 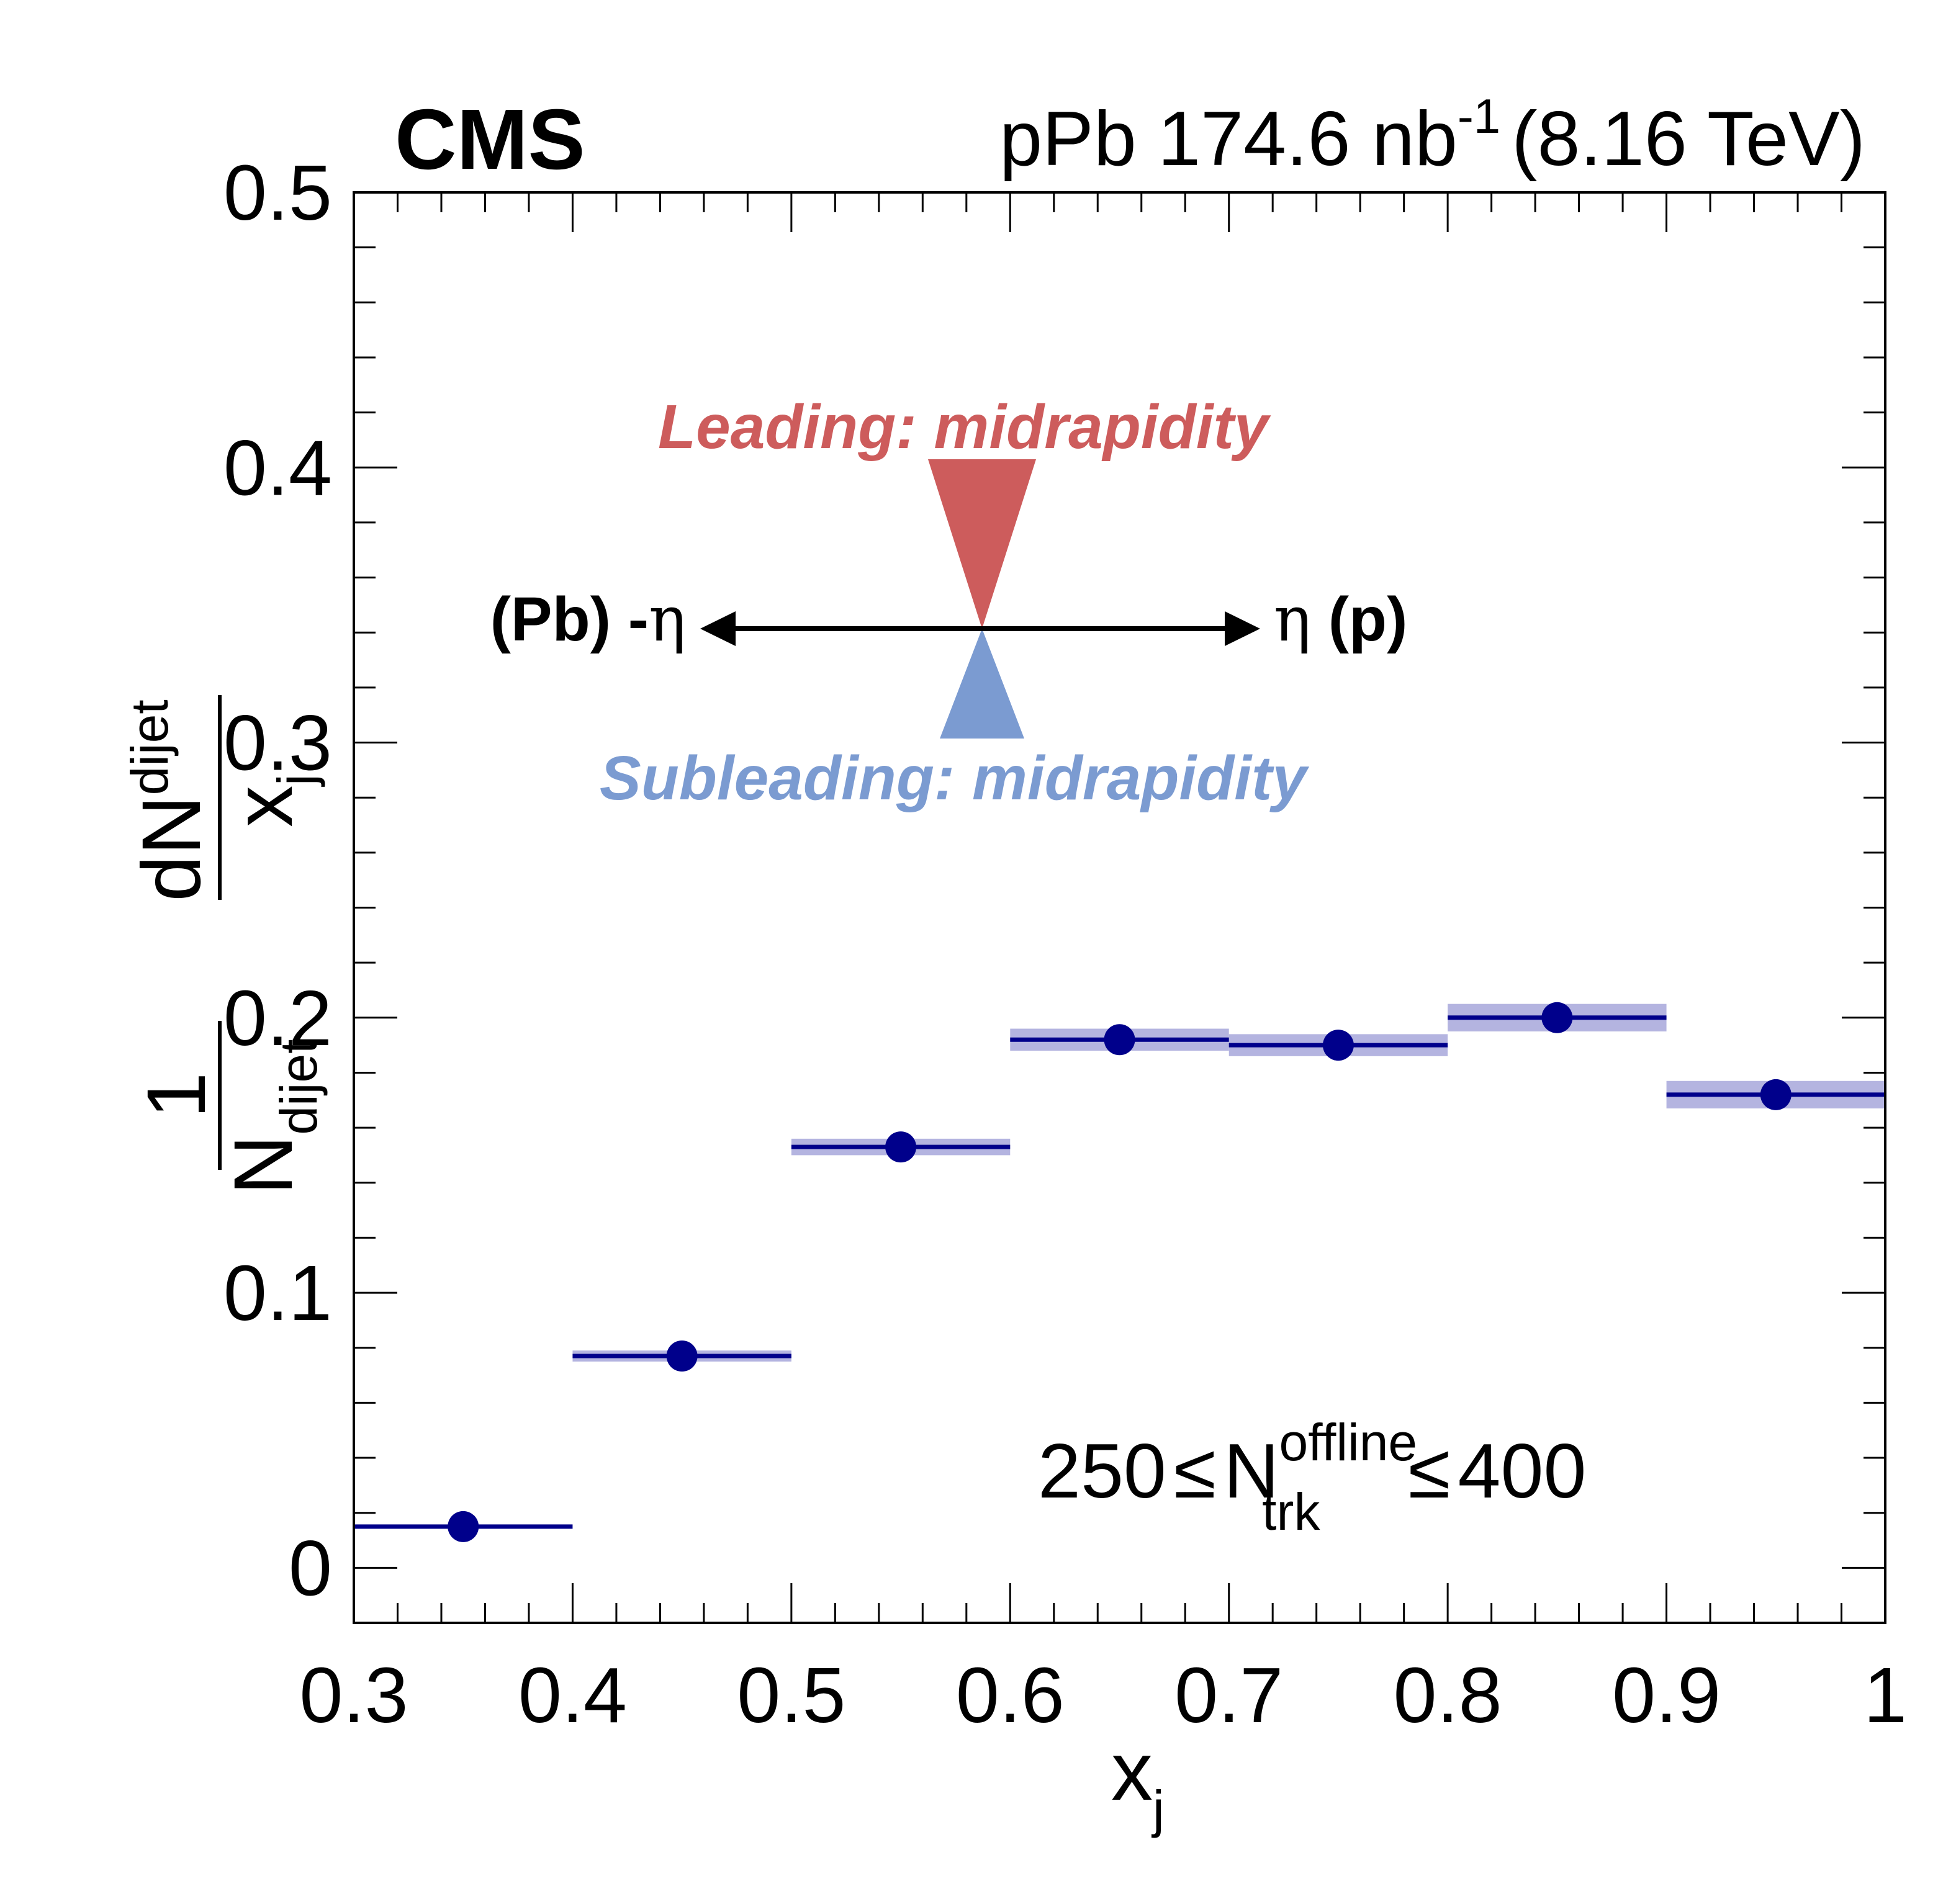 I want to click on x-tick-label: 1, so click(x=1885, y=1695).